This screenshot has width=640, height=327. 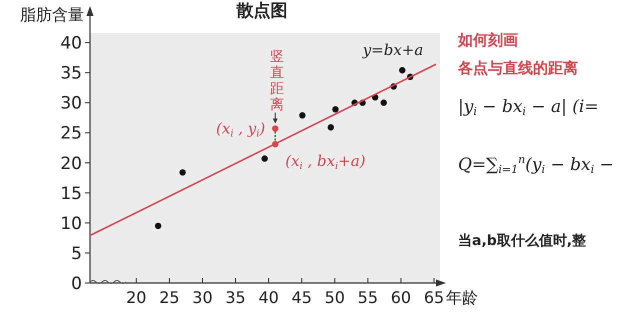 What do you see at coordinates (71, 104) in the screenshot?
I see `y-tick-label: 30` at bounding box center [71, 104].